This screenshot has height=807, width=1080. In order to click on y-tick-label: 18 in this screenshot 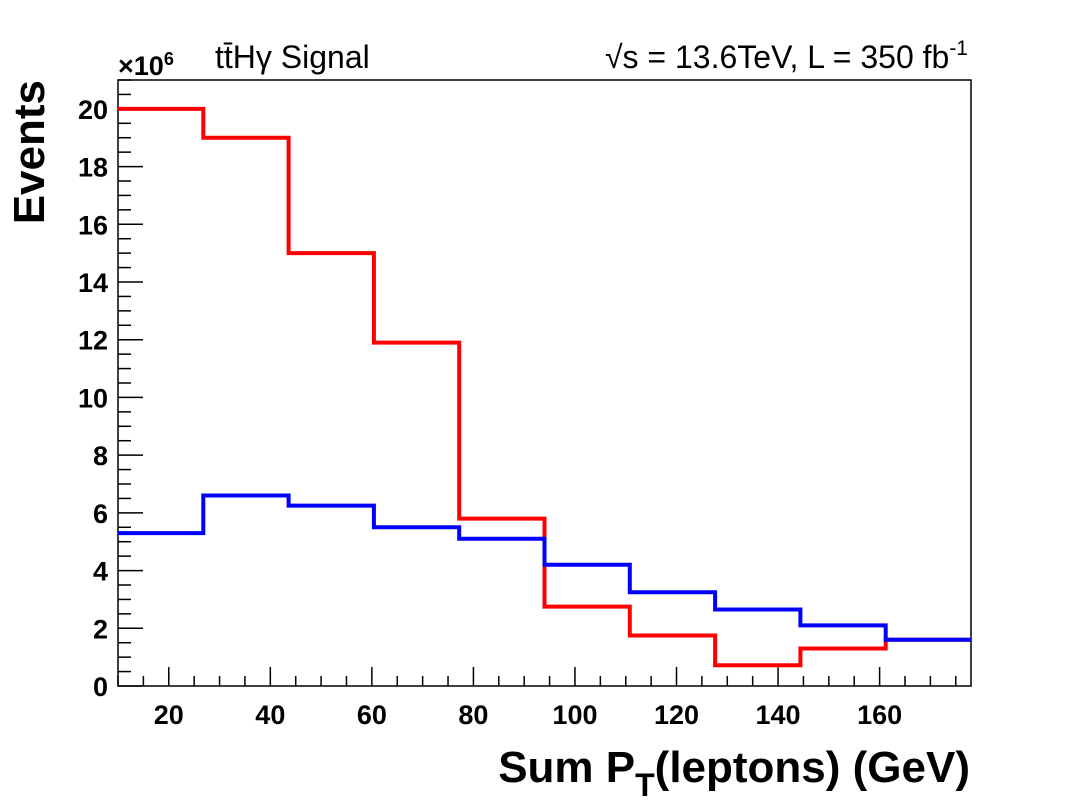, I will do `click(93, 168)`.